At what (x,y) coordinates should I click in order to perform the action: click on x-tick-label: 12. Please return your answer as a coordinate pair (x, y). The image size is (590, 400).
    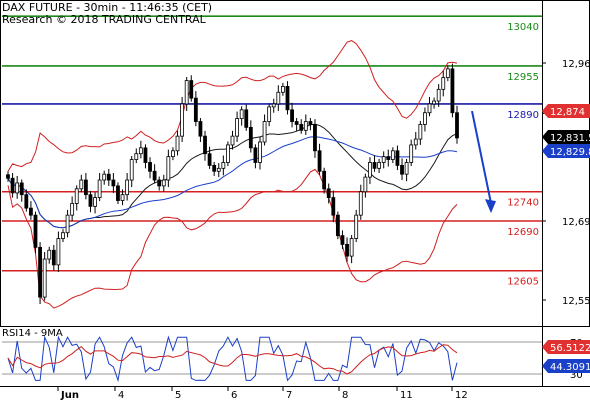
    Looking at the image, I should click on (461, 395).